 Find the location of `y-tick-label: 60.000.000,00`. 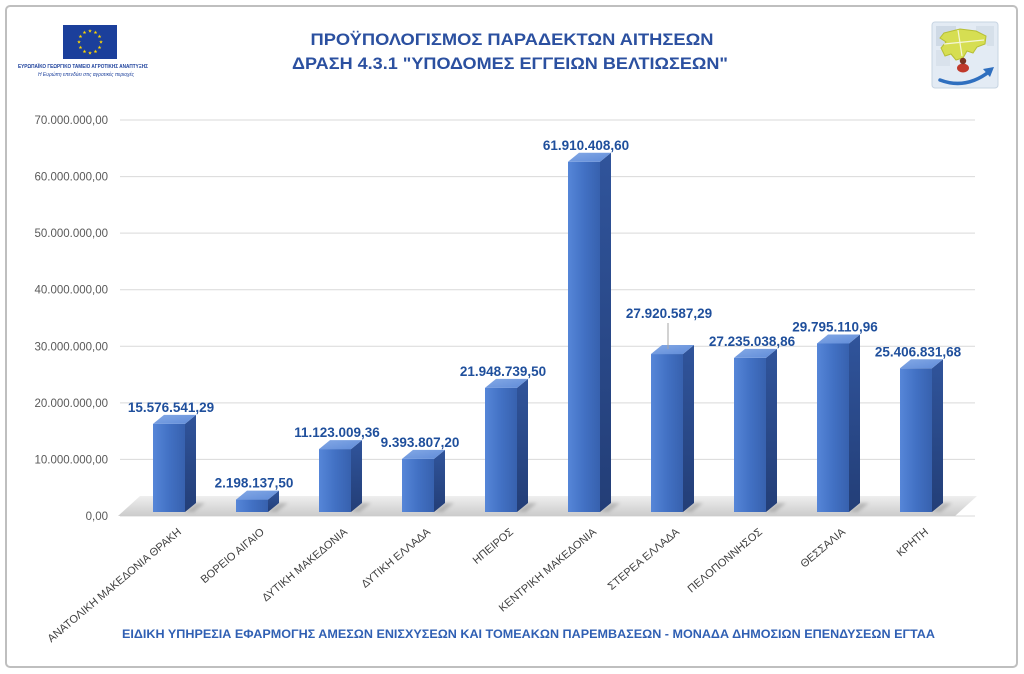

y-tick-label: 60.000.000,00 is located at coordinates (71, 178).